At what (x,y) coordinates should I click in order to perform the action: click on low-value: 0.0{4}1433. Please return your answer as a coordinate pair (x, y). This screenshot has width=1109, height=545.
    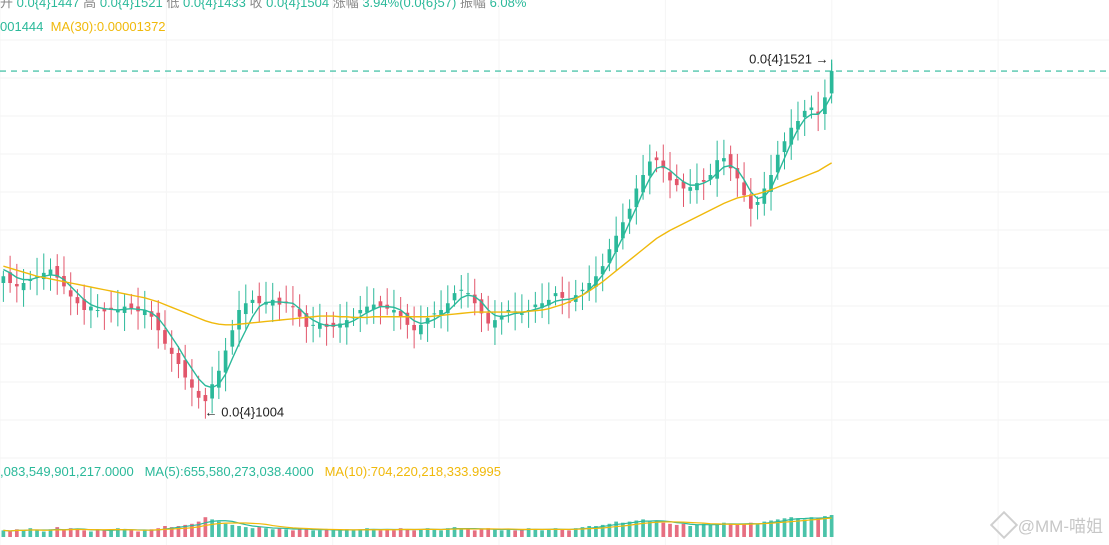
    Looking at the image, I should click on (214, 5).